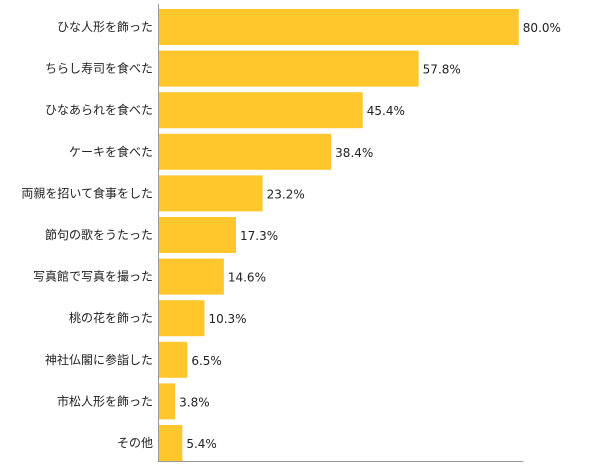  What do you see at coordinates (386, 111) in the screenshot?
I see `data-label: 45.4%` at bounding box center [386, 111].